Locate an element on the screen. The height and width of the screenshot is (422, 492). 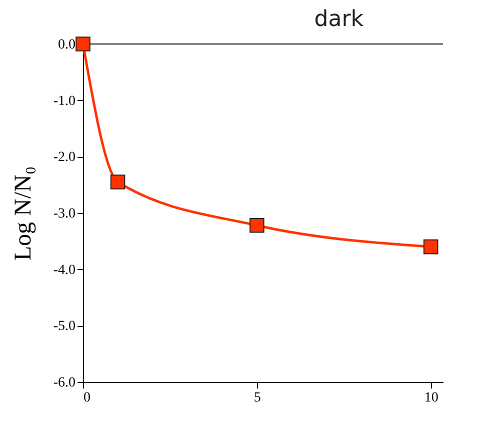
y-tick-label: -3.0 is located at coordinates (64, 214).